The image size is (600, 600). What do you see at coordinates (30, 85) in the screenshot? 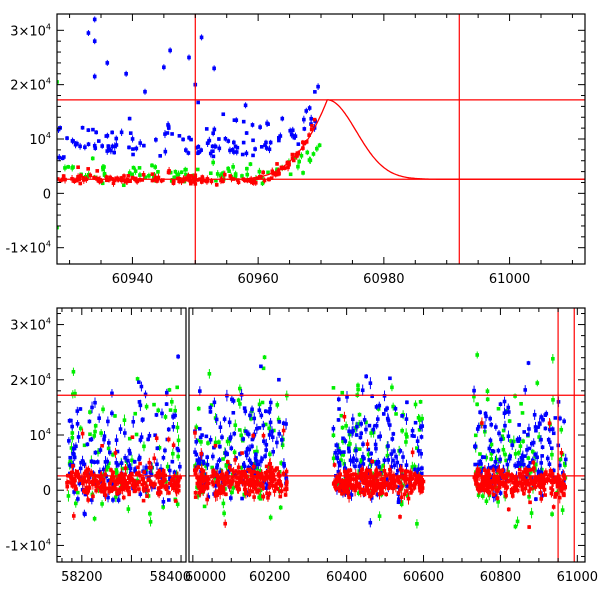
I see `y-tick-label: 2×104` at bounding box center [30, 85].